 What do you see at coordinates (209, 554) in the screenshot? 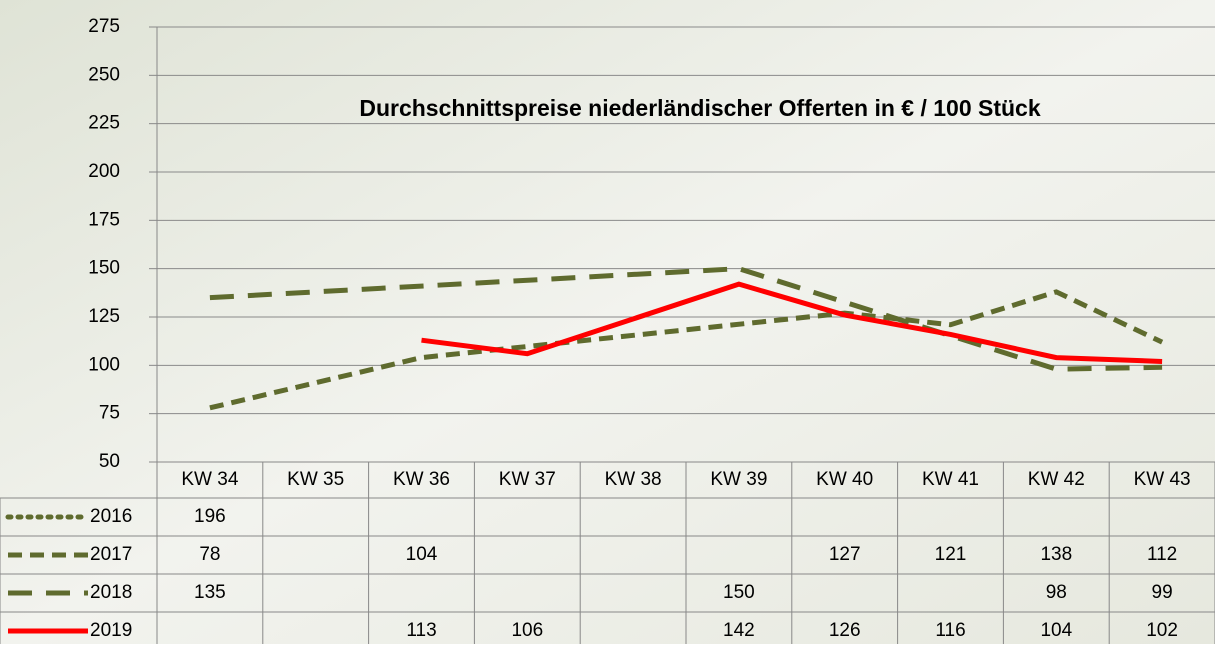
I see `table-value: 78` at bounding box center [209, 554].